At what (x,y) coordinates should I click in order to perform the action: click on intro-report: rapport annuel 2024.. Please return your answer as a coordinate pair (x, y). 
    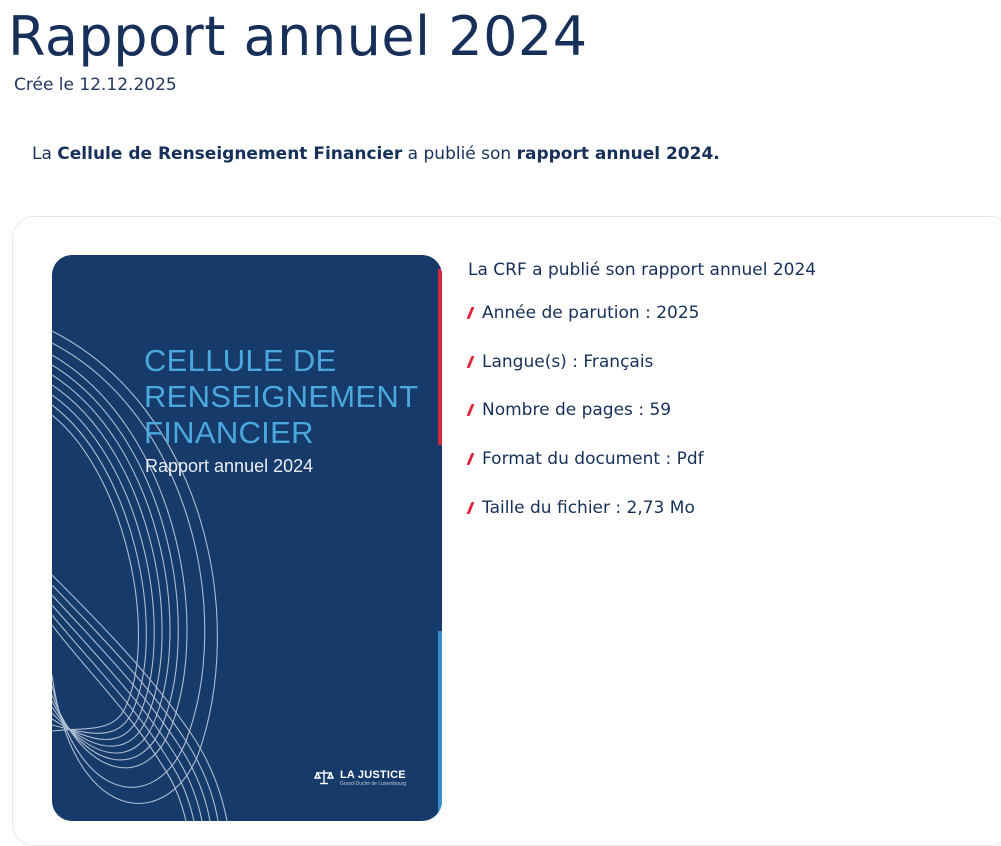
    Looking at the image, I should click on (618, 154).